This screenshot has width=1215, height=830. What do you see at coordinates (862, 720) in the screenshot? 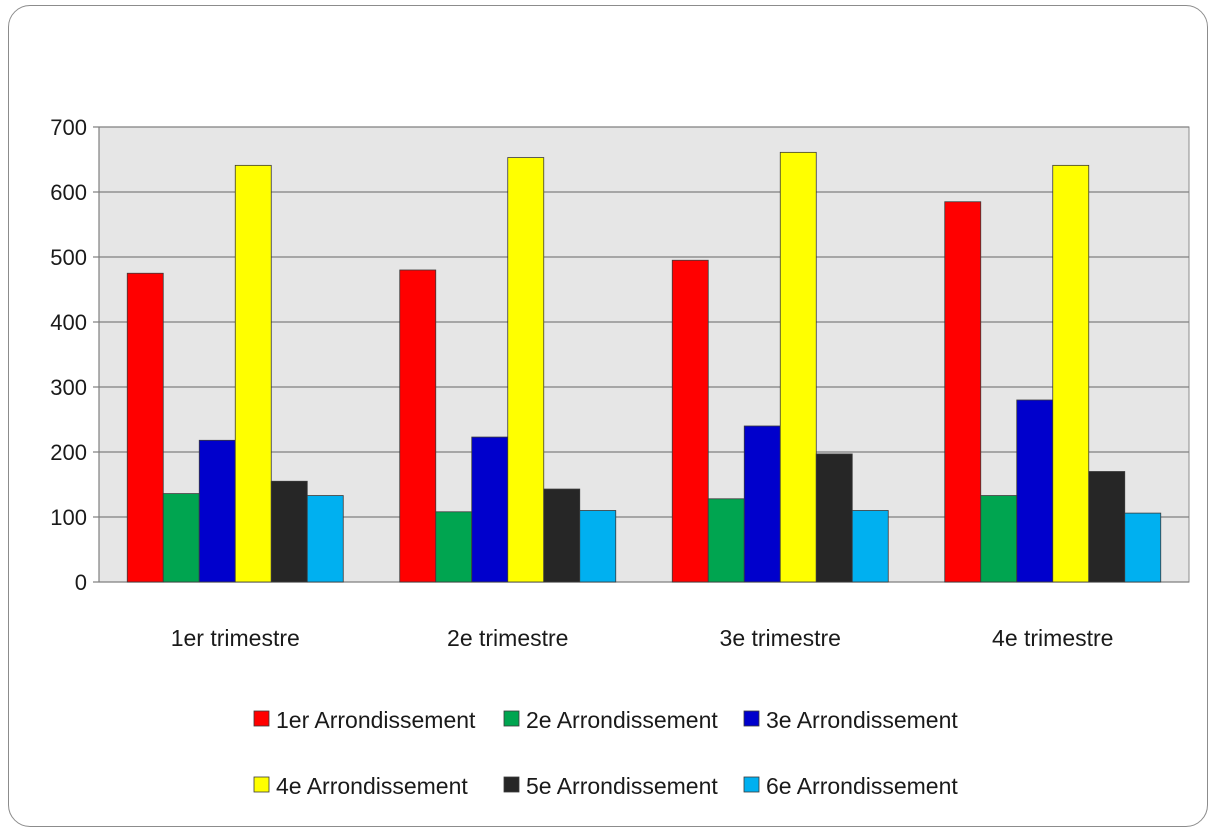
I see `legend-label: 3e Arrondissement` at bounding box center [862, 720].